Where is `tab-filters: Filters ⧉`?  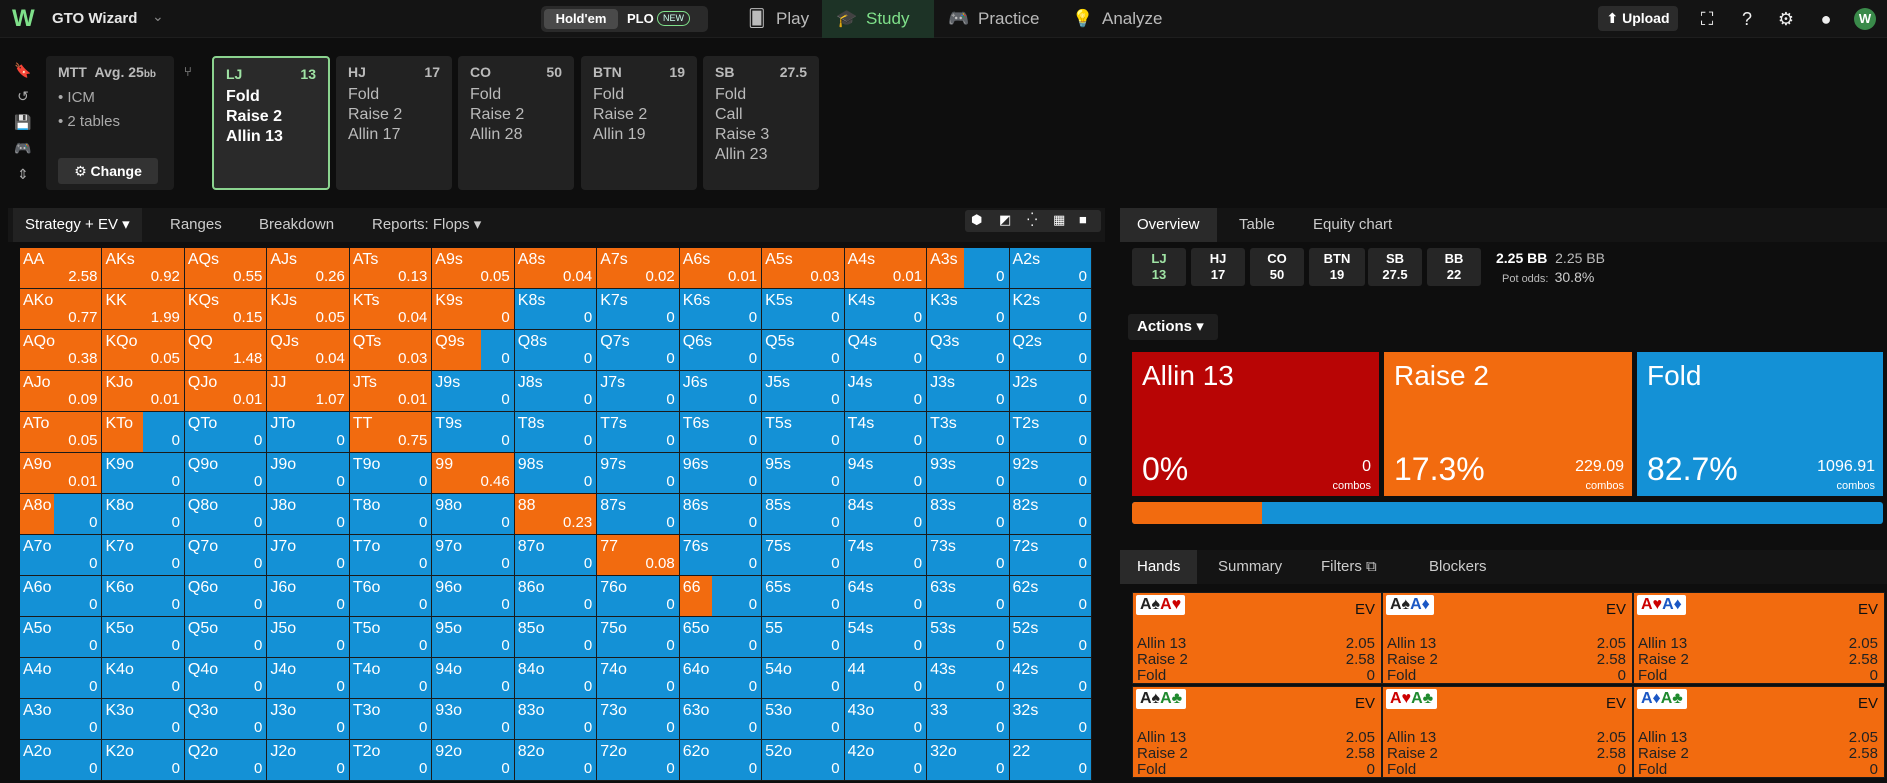 tab-filters: Filters ⧉ is located at coordinates (1349, 567).